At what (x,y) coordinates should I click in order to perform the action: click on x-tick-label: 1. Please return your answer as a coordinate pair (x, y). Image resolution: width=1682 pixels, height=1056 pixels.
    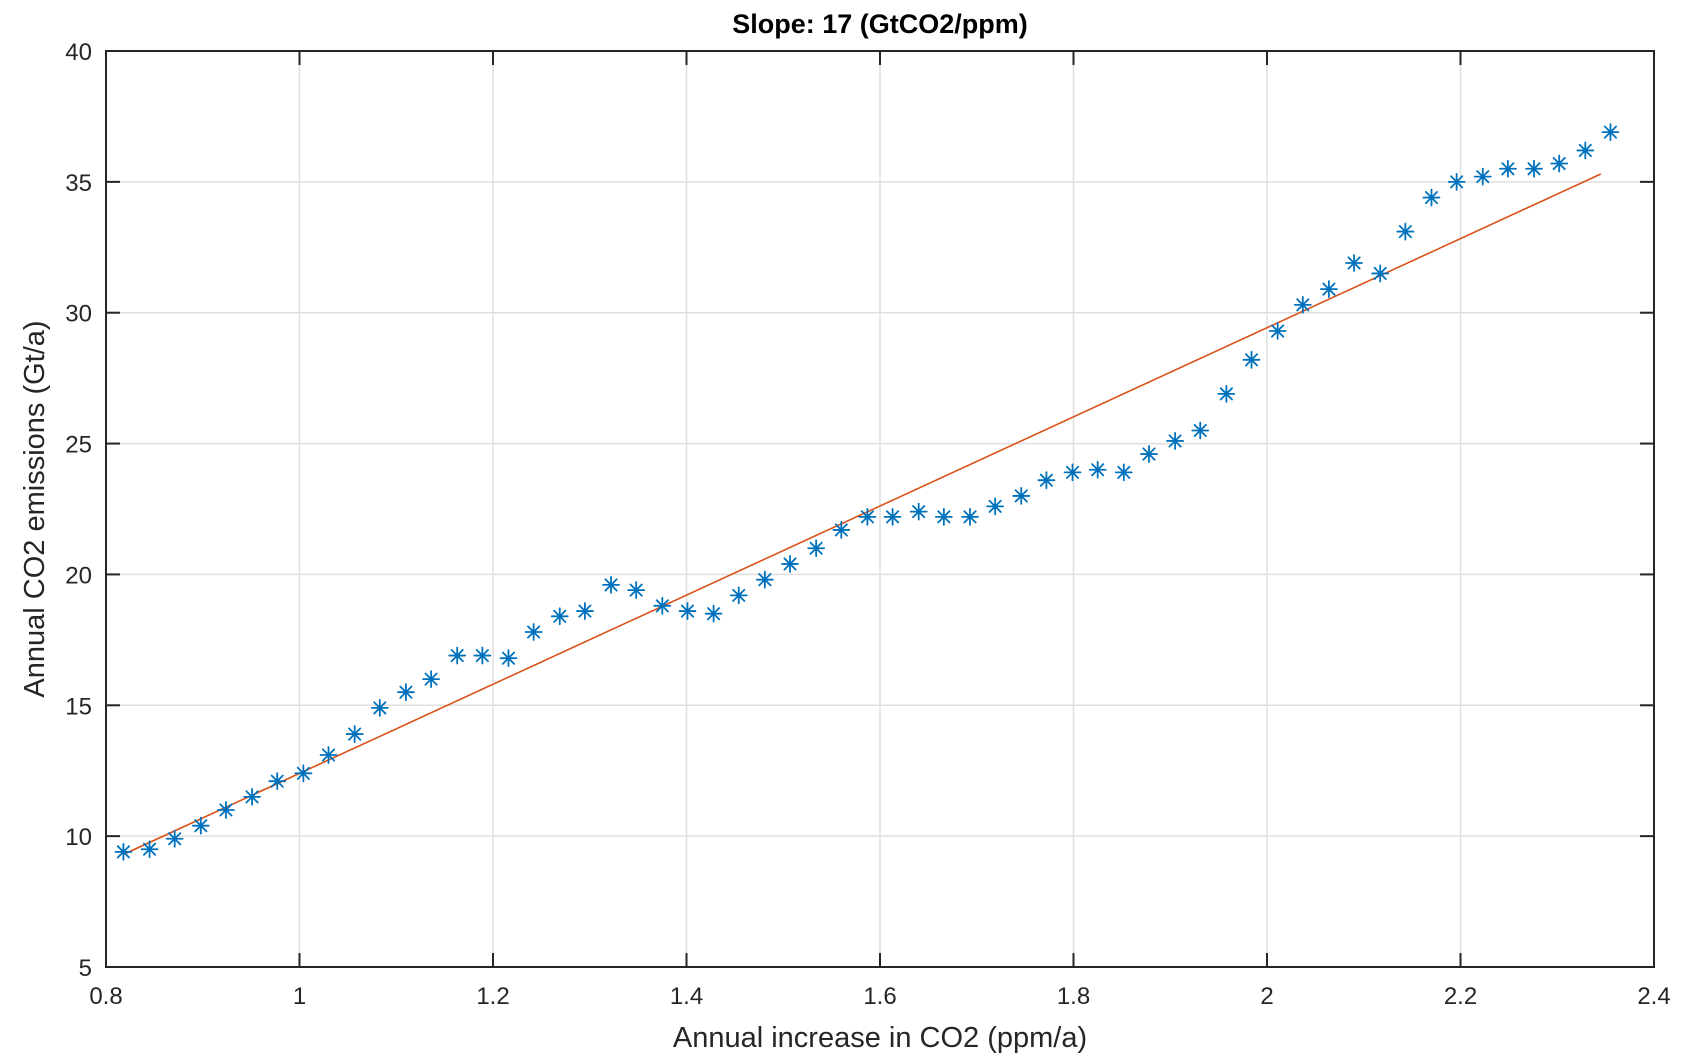
    Looking at the image, I should click on (299, 996).